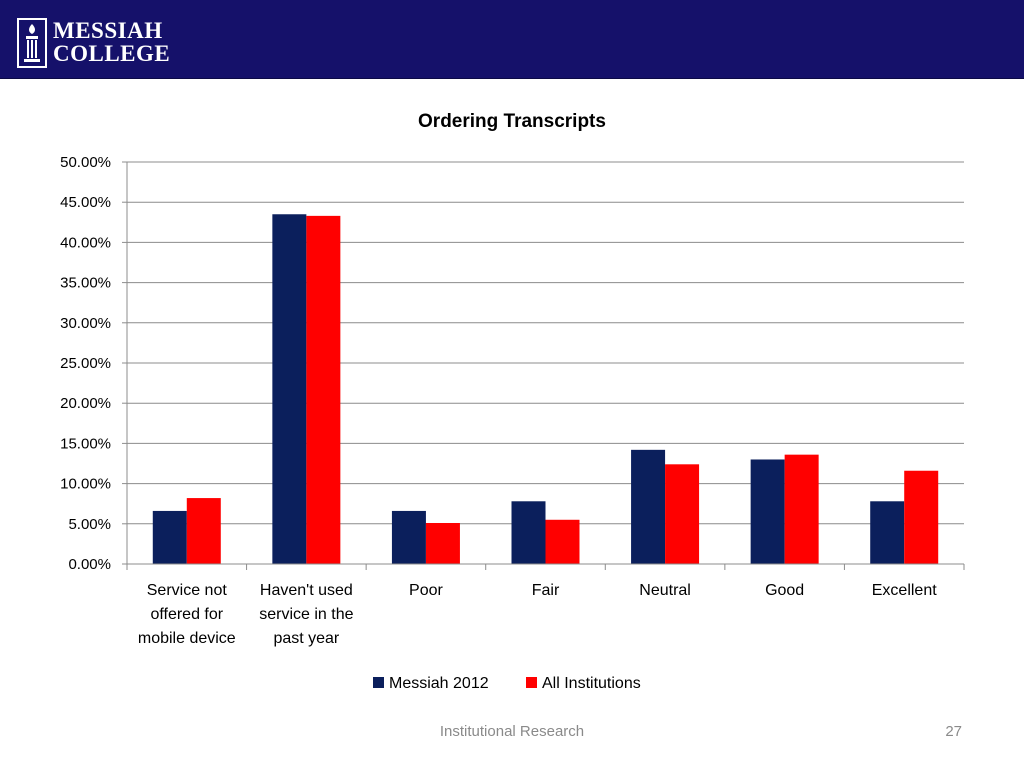 Image resolution: width=1024 pixels, height=768 pixels. I want to click on y-tick-label: 10.00%, so click(85, 484).